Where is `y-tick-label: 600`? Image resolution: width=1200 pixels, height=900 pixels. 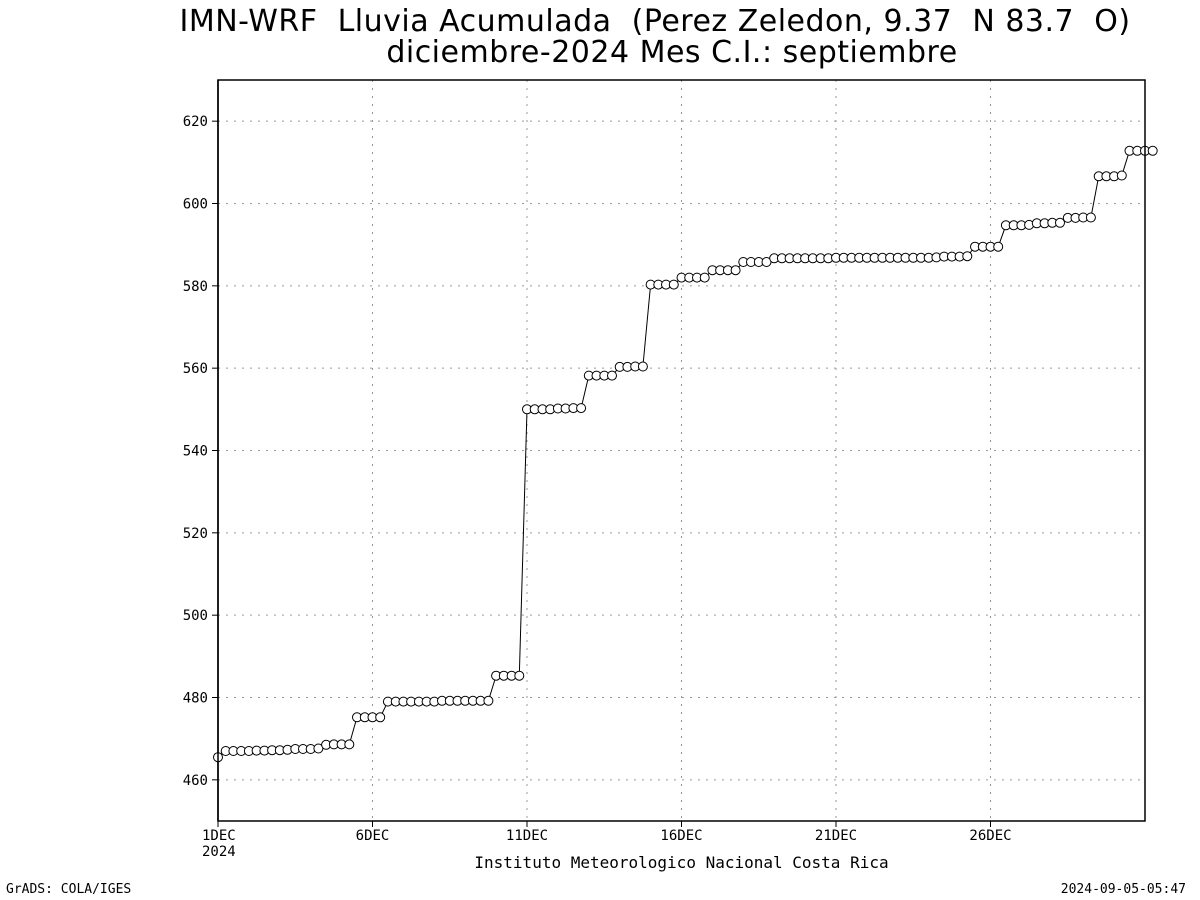
y-tick-label: 600 is located at coordinates (195, 205).